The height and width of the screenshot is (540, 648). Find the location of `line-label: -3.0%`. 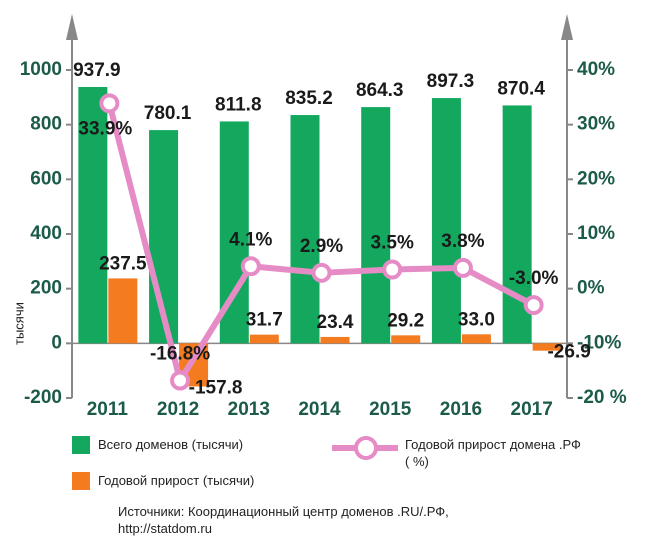

line-label: -3.0% is located at coordinates (534, 278).